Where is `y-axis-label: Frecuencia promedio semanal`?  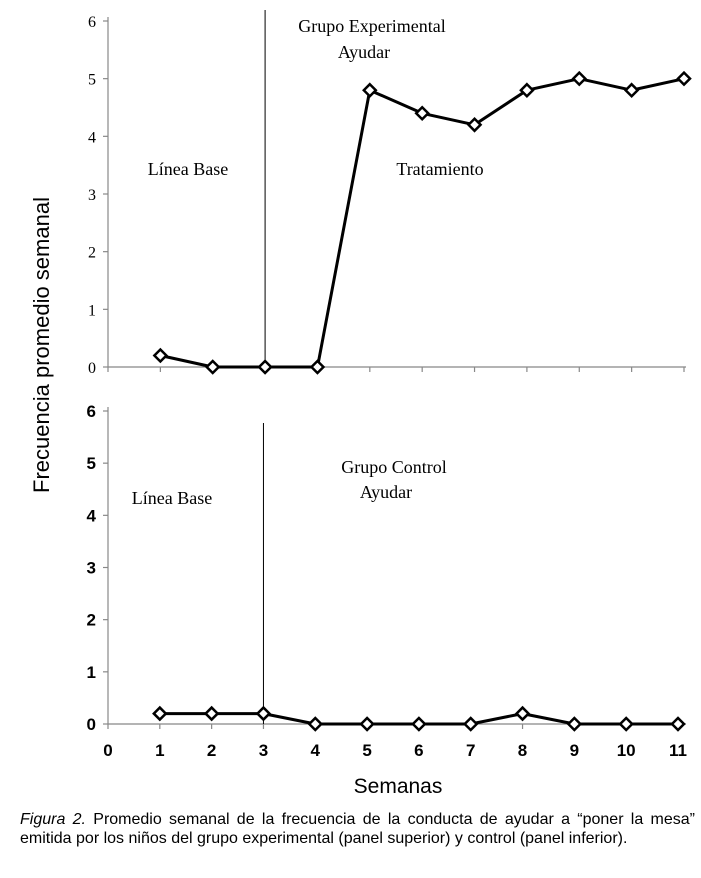
y-axis-label: Frecuencia promedio semanal is located at coordinates (41, 345).